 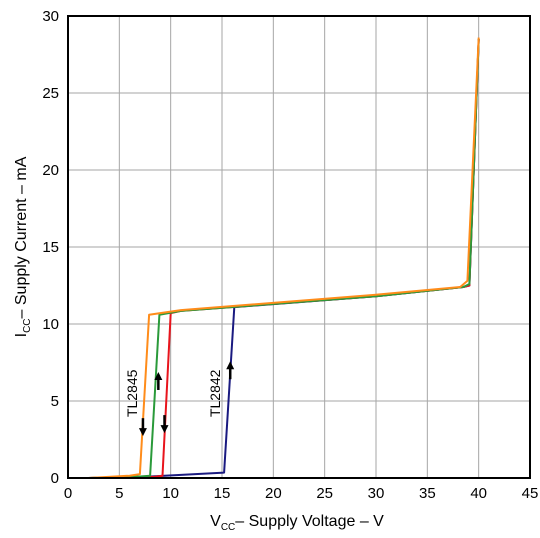 What do you see at coordinates (55, 401) in the screenshot?
I see `y-tick-label-1: 5` at bounding box center [55, 401].